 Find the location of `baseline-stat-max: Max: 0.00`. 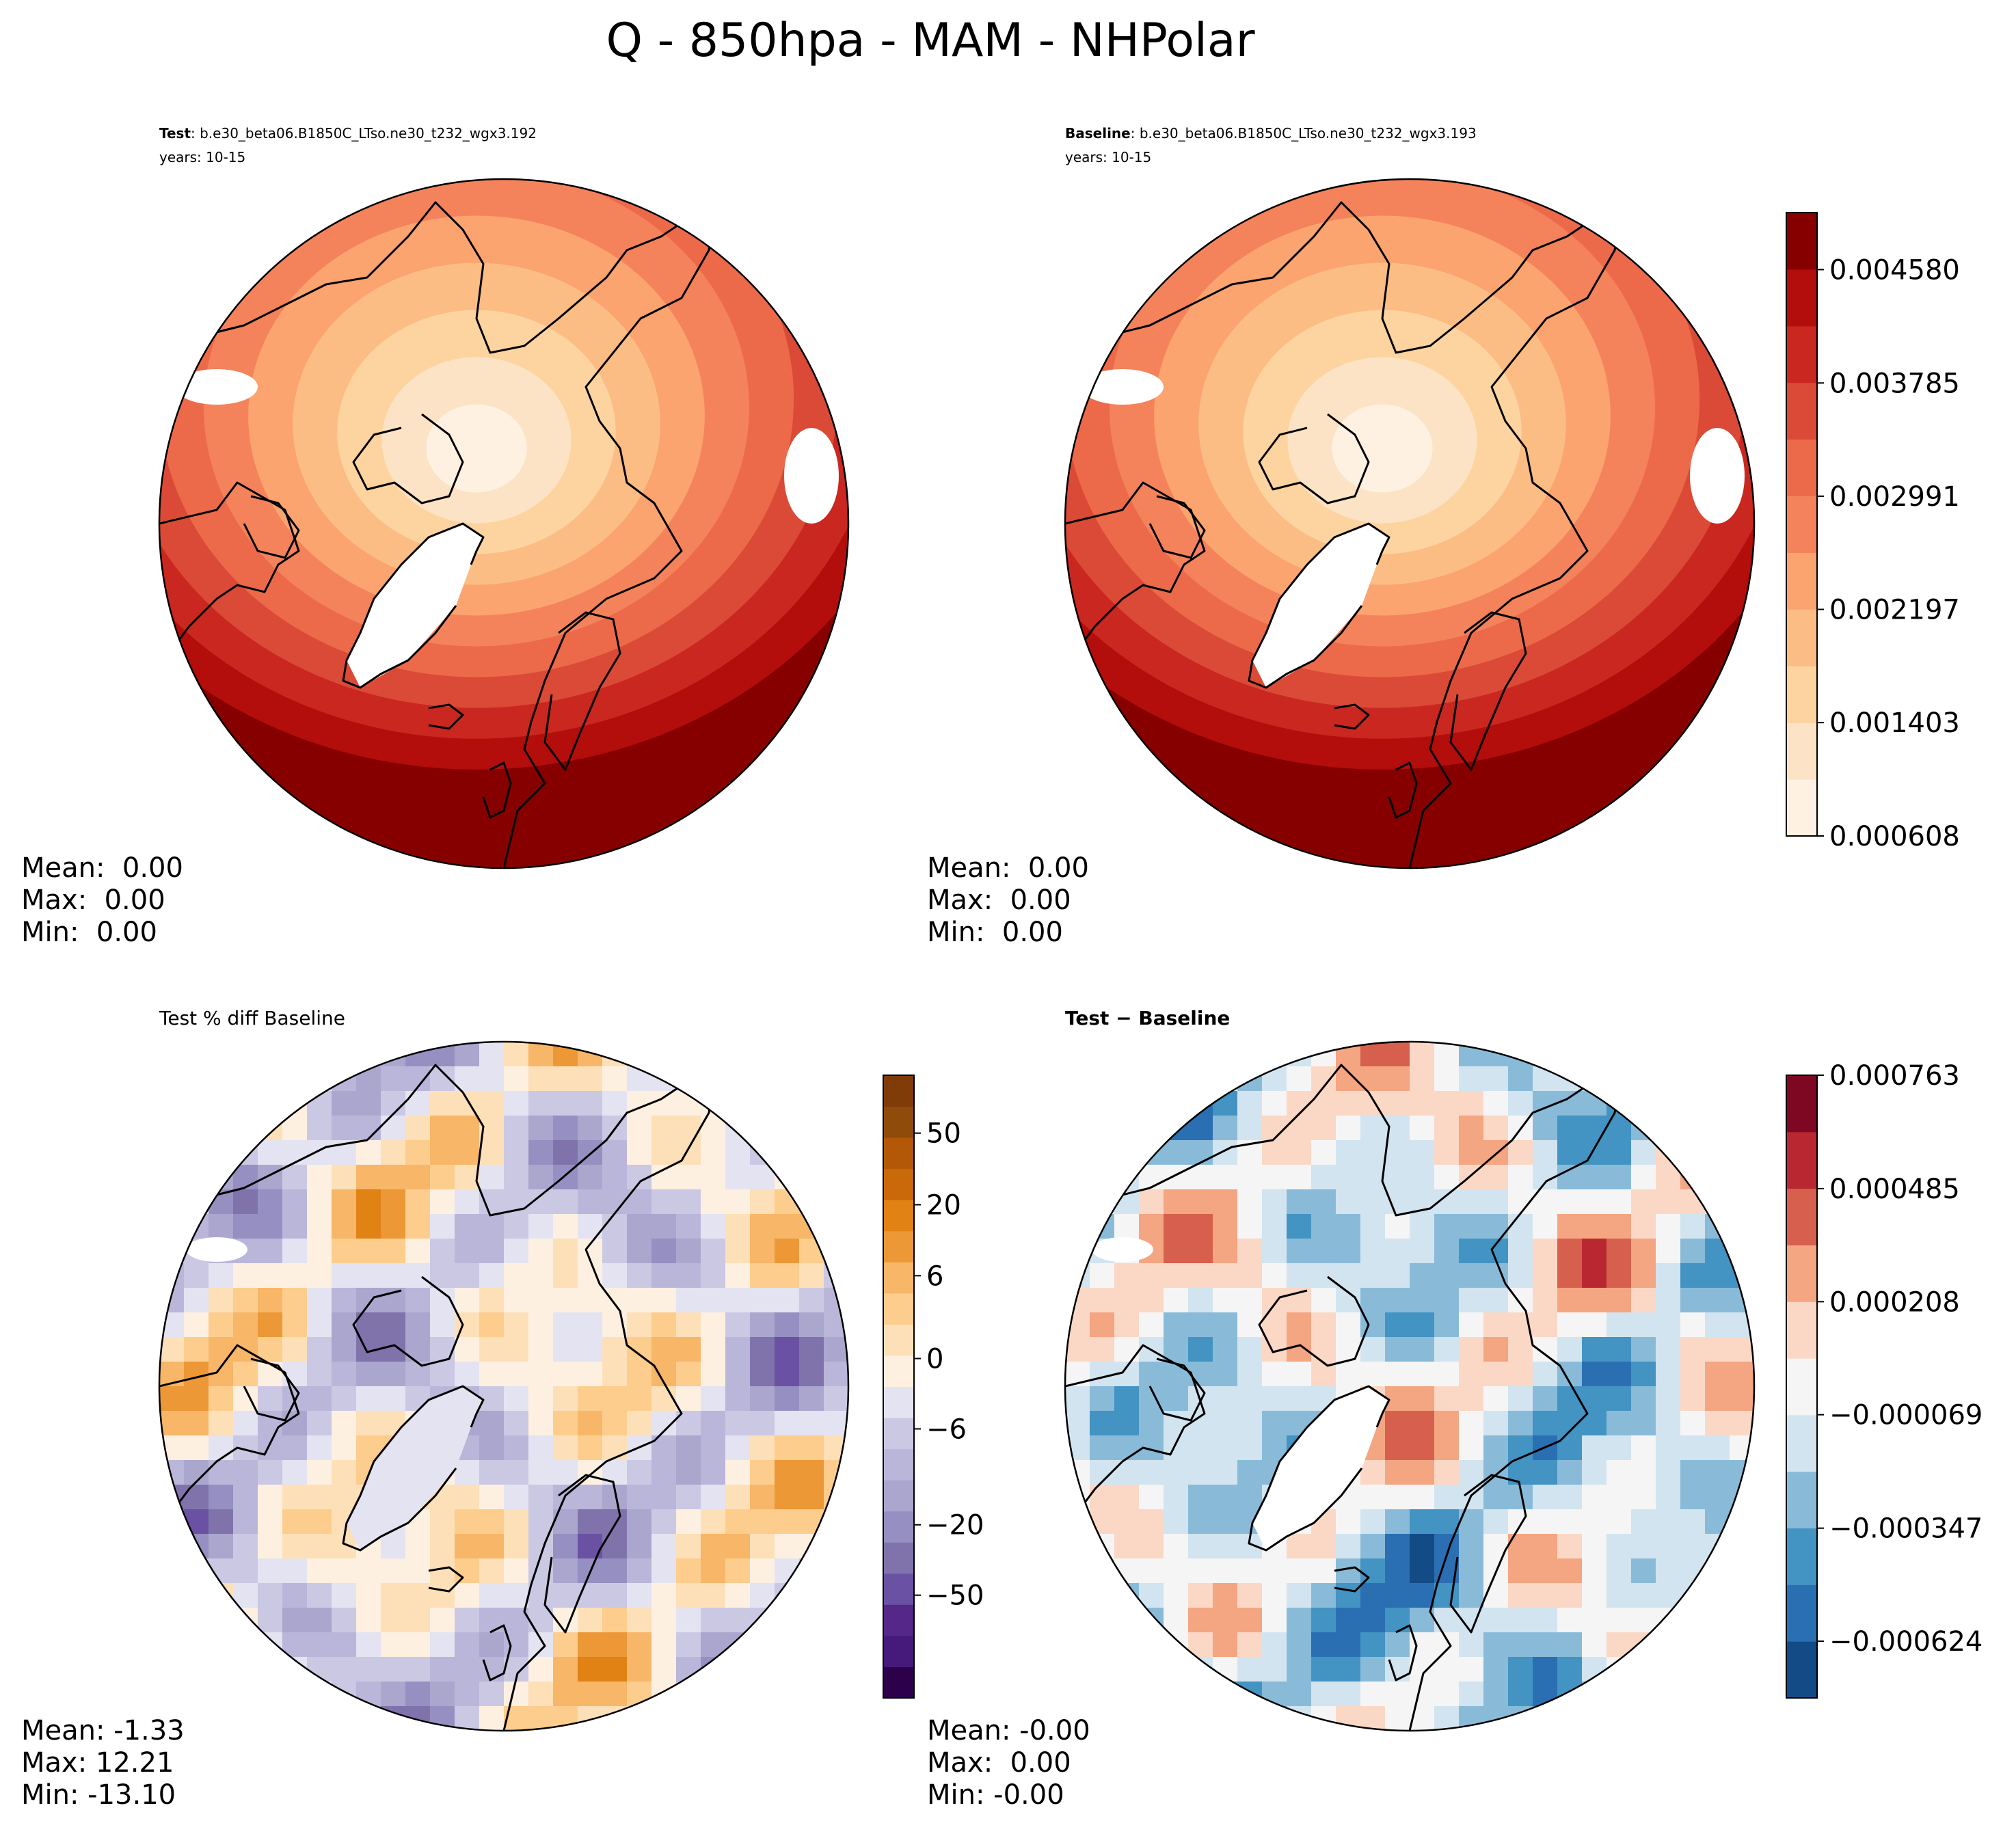

baseline-stat-max: Max: 0.00 is located at coordinates (999, 900).